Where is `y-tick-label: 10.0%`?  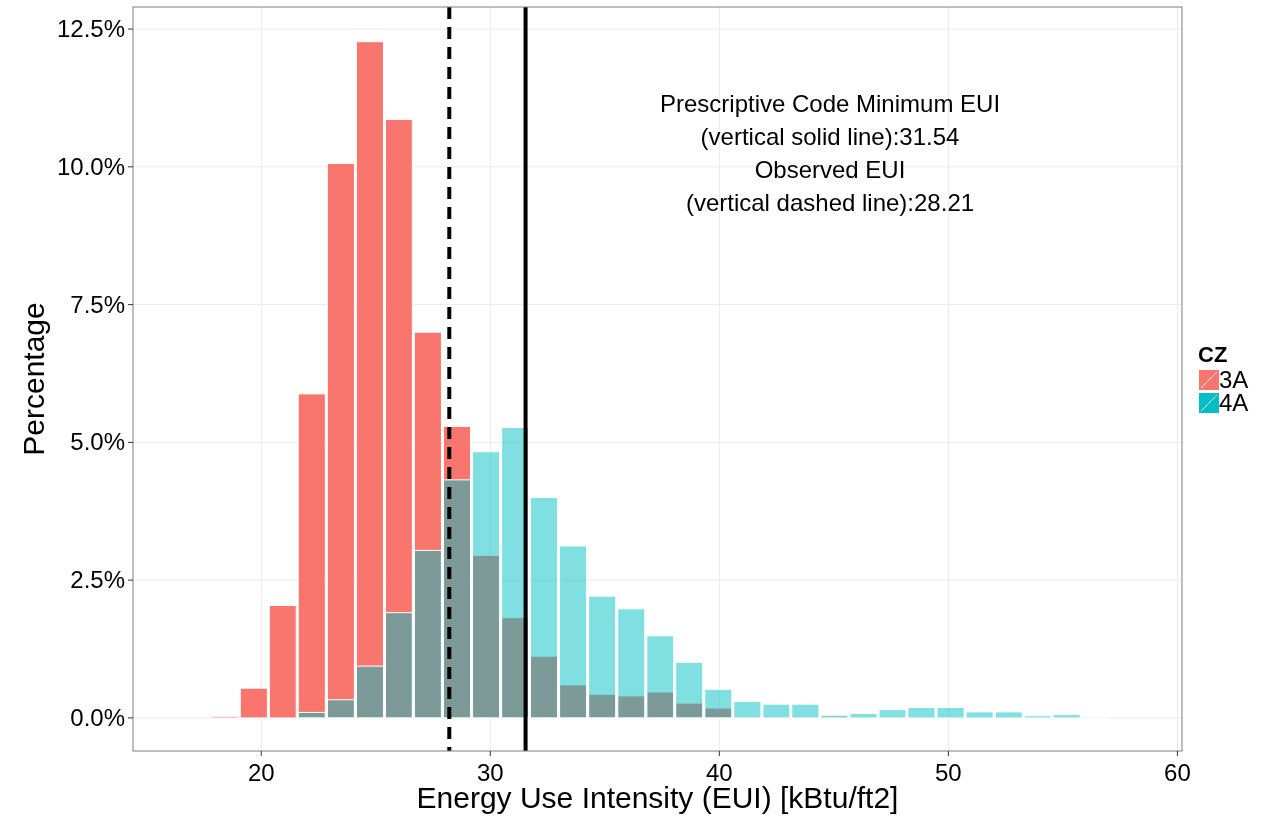
y-tick-label: 10.0% is located at coordinates (90, 166).